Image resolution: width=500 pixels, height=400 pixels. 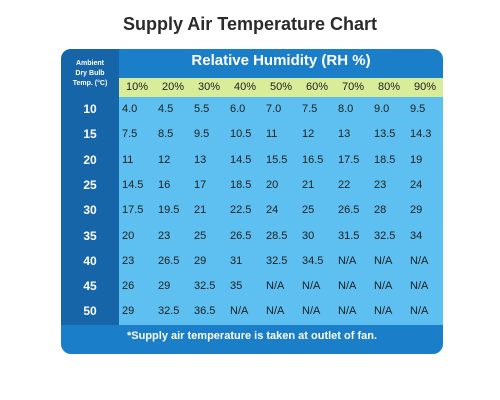 I want to click on supply-temp-cell: 35, so click(x=236, y=286).